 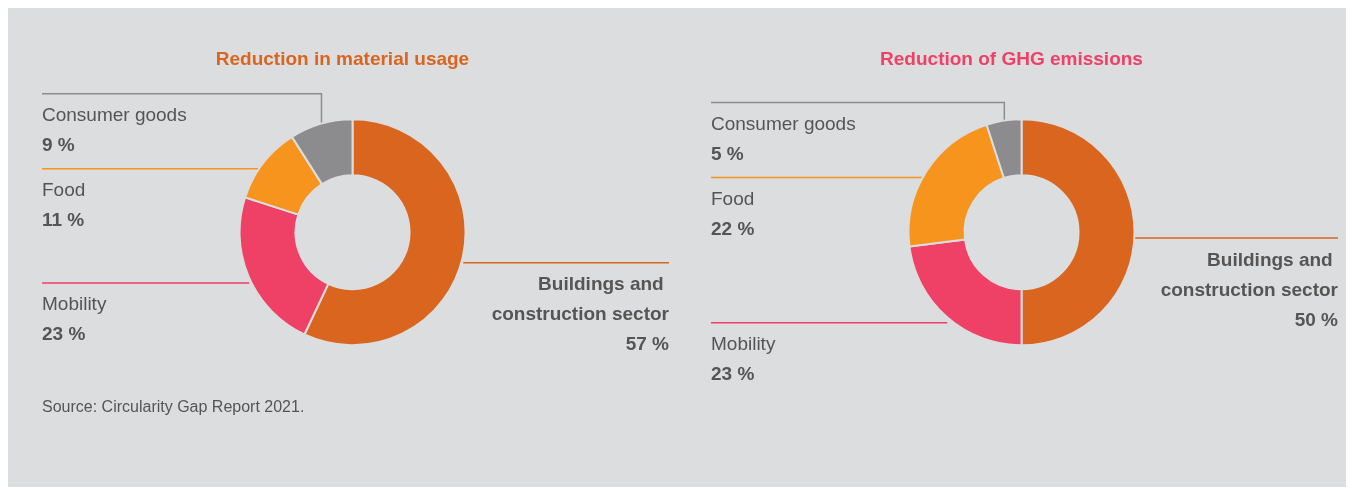 I want to click on data-label: 22 %, so click(x=733, y=228).